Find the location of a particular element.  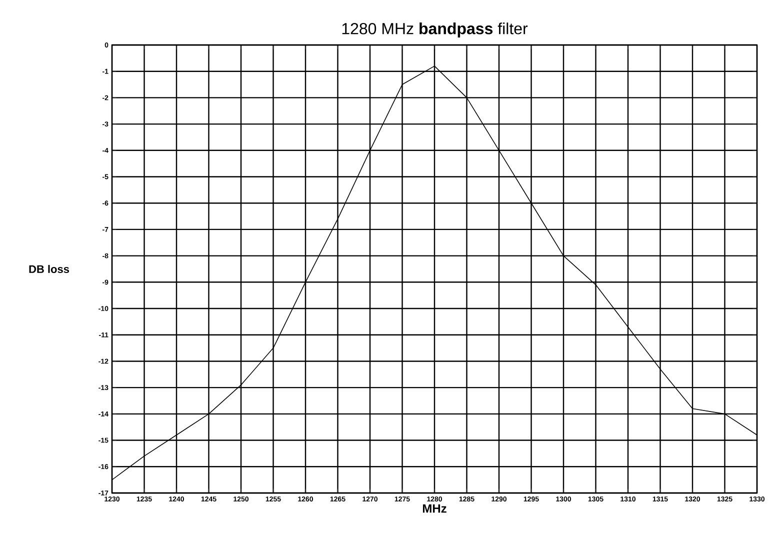

chart-title: 1280 MHz bandpass filter is located at coordinates (435, 30).